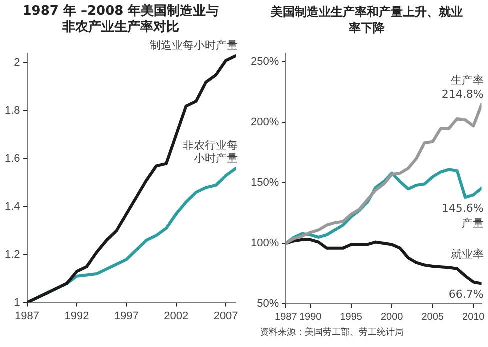  I want to click on y-tick-label: 150%, so click(265, 183).